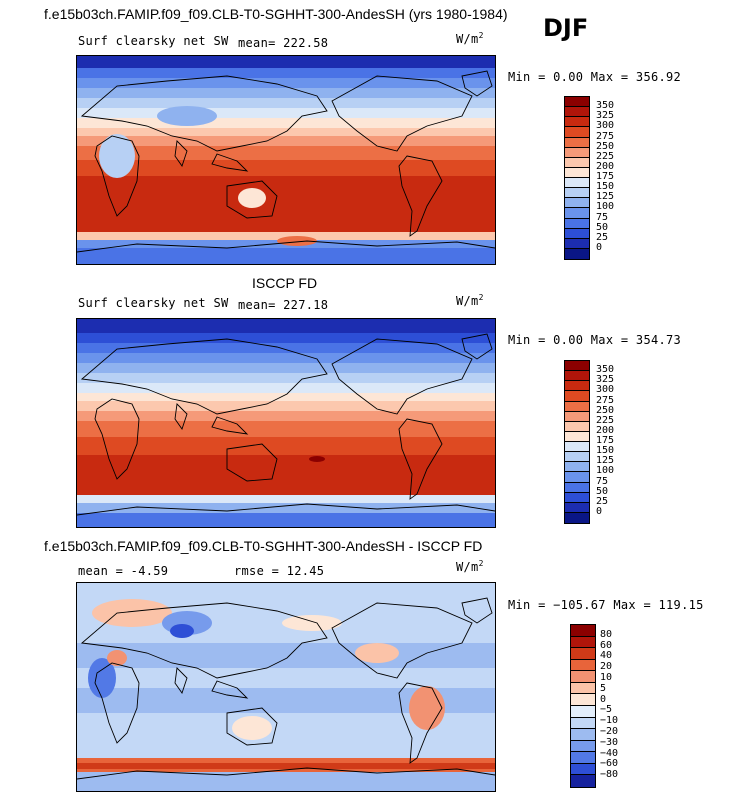 This screenshot has height=798, width=733. I want to click on season-label: DJF, so click(566, 28).